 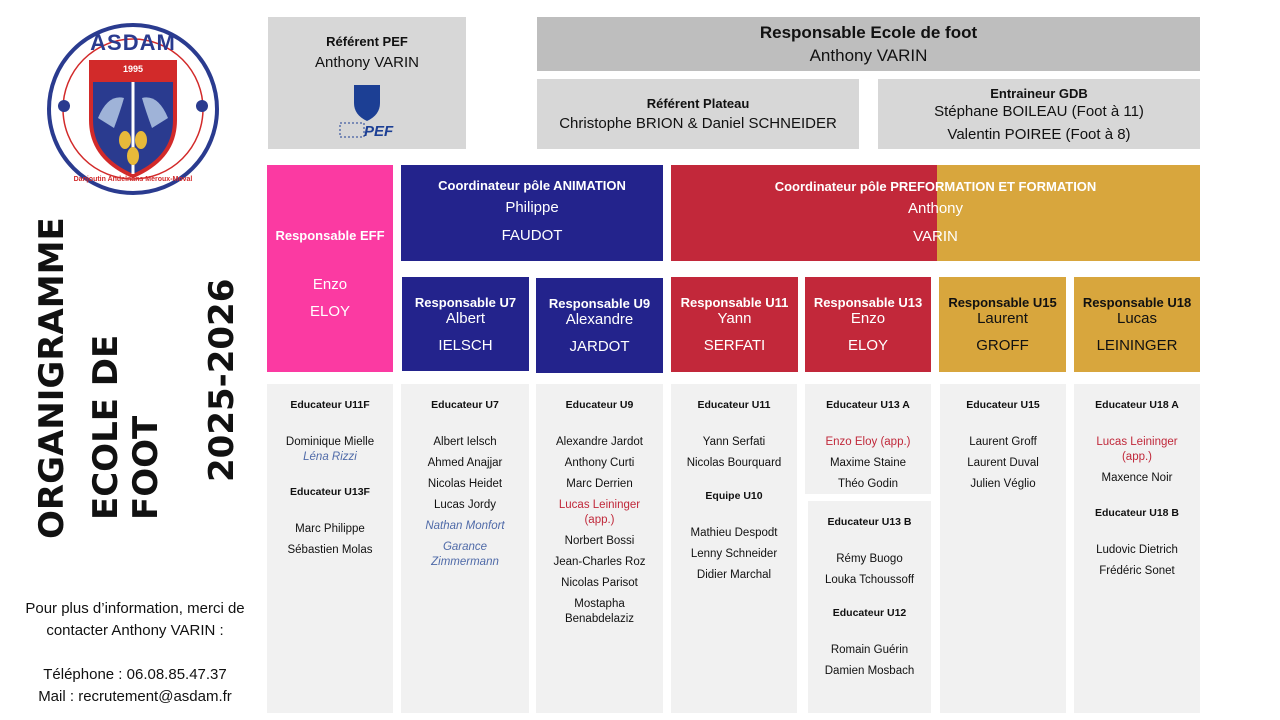 I want to click on coord-animation-last: FAUDOT, so click(x=532, y=235).